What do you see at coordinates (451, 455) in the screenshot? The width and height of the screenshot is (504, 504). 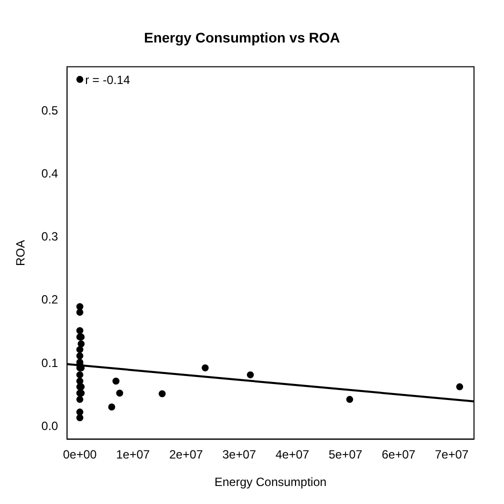 I see `x-tick-label: 7e+07` at bounding box center [451, 455].